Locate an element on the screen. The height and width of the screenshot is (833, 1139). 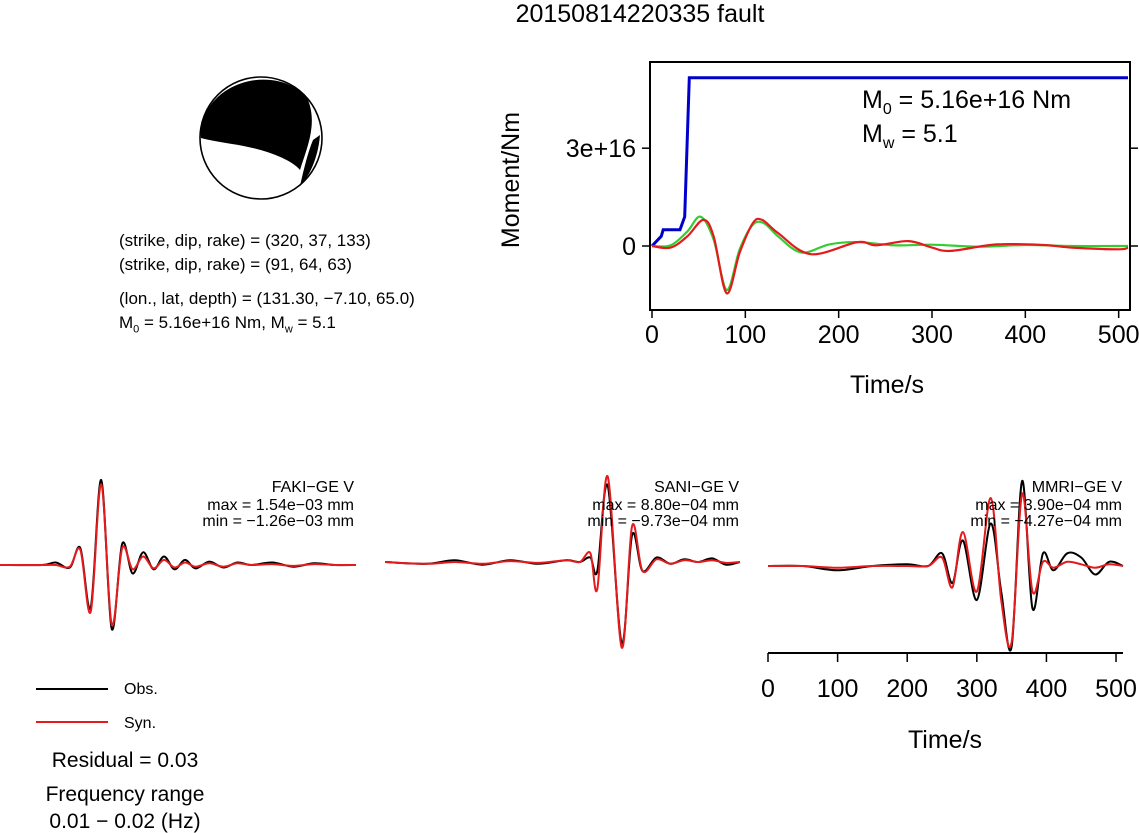
station-3-min: min = −4.27e−04 mm is located at coordinates (1046, 521).